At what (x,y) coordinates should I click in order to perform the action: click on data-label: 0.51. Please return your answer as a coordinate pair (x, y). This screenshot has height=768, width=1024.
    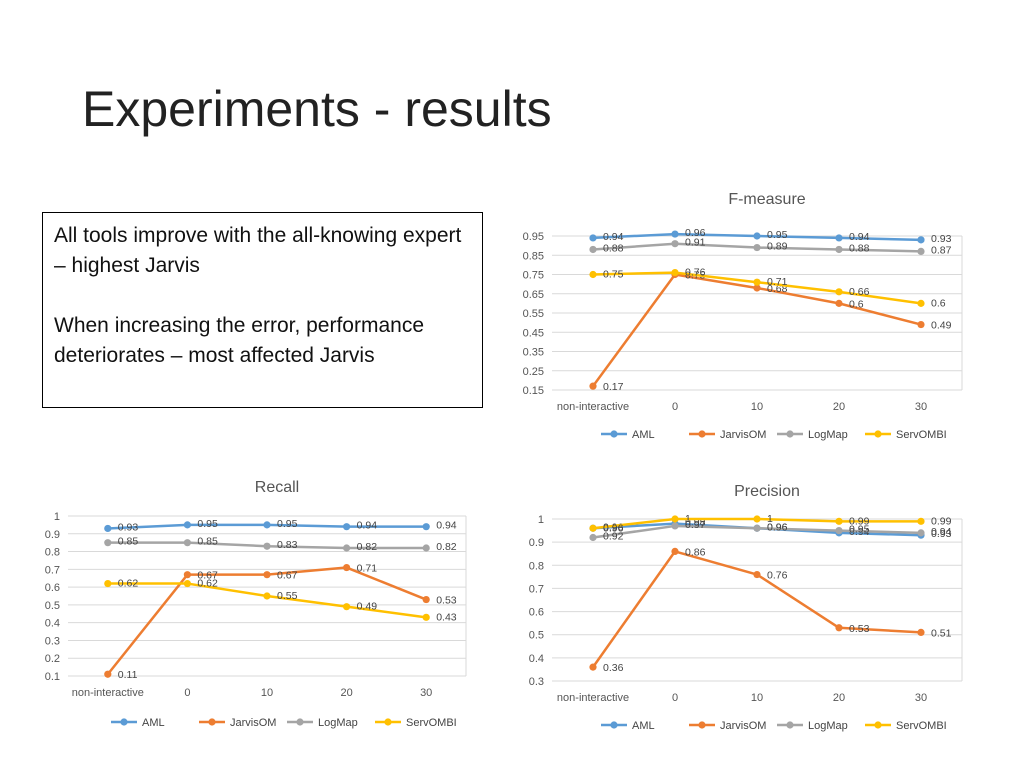
    Looking at the image, I should click on (941, 633).